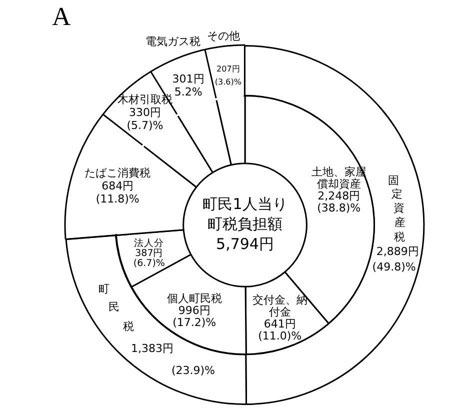  I want to click on data-label: 996円 (17.2)%, so click(194, 317).